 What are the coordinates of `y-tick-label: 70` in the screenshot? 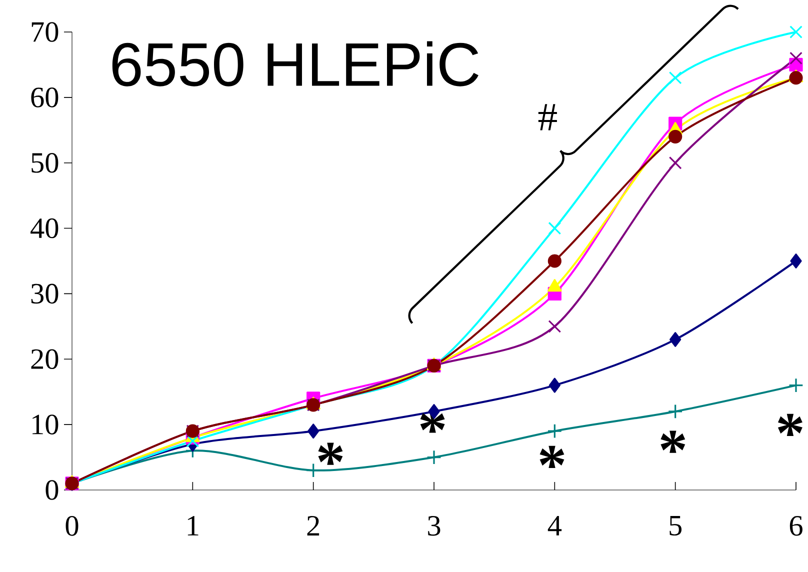 It's located at (45, 32).